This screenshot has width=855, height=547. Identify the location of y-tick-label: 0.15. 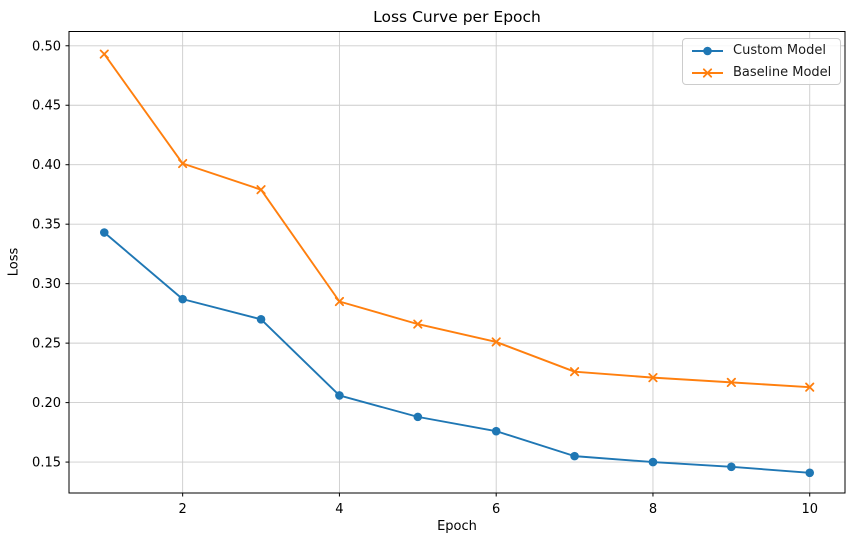
(46, 463).